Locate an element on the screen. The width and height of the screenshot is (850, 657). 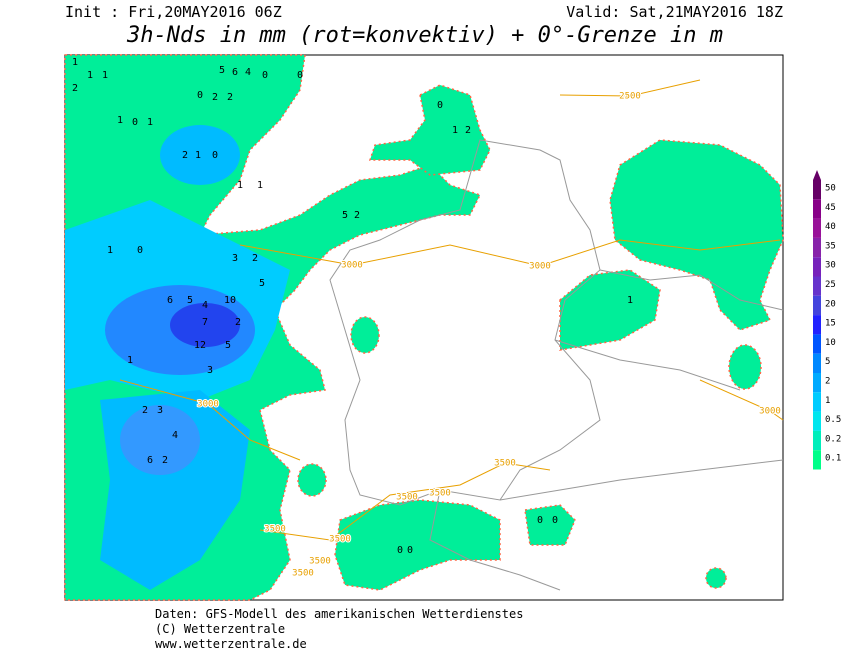
colorbar-label: 0.2 is located at coordinates (833, 439).